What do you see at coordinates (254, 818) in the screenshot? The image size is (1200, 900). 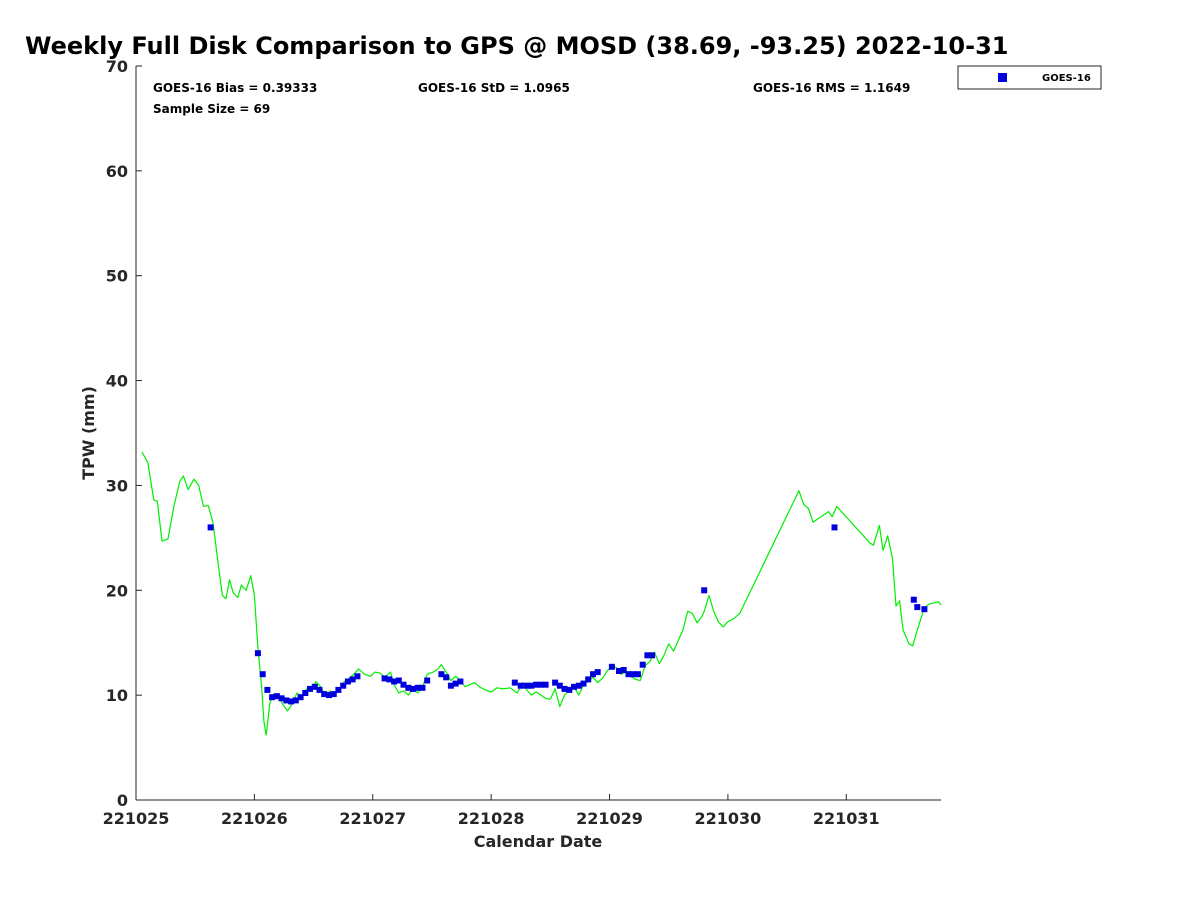 I see `x-tick-label: 221026` at bounding box center [254, 818].